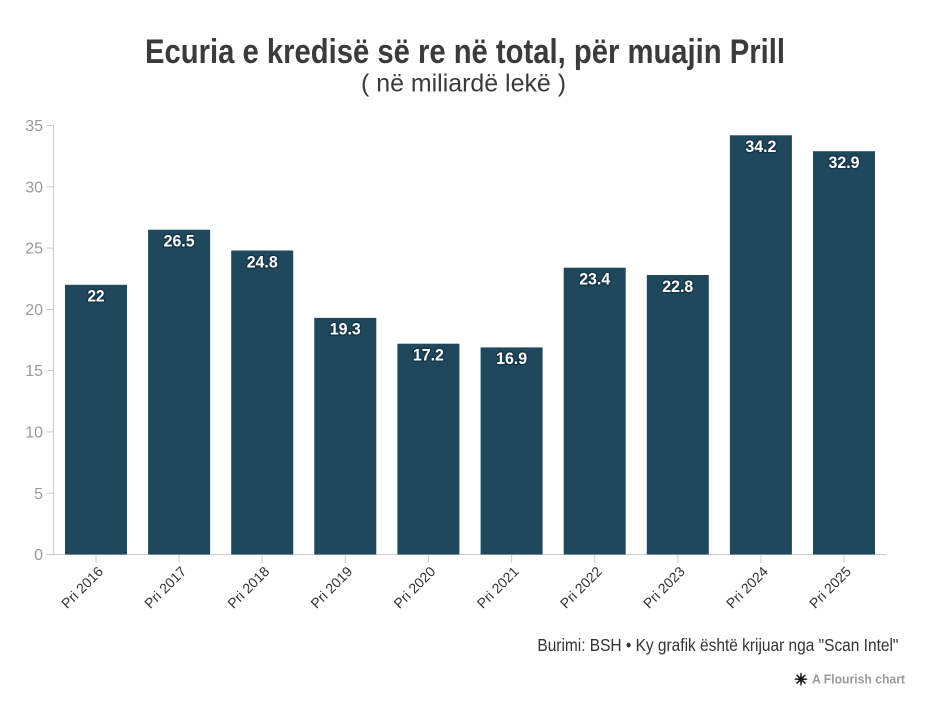 The height and width of the screenshot is (706, 927). I want to click on svg-text: ( në miliardë lekë ), so click(463, 83).